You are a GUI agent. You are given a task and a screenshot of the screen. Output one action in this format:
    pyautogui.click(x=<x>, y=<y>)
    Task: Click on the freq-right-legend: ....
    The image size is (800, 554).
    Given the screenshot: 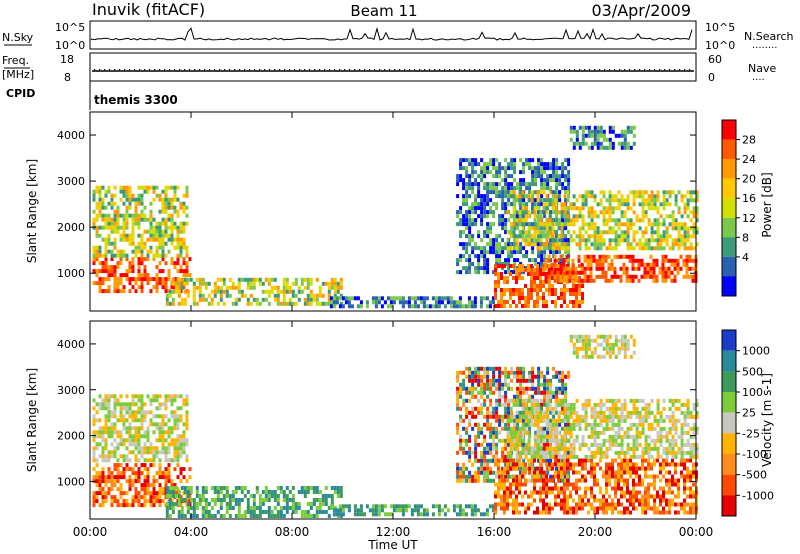 What is the action you would take?
    pyautogui.click(x=758, y=77)
    